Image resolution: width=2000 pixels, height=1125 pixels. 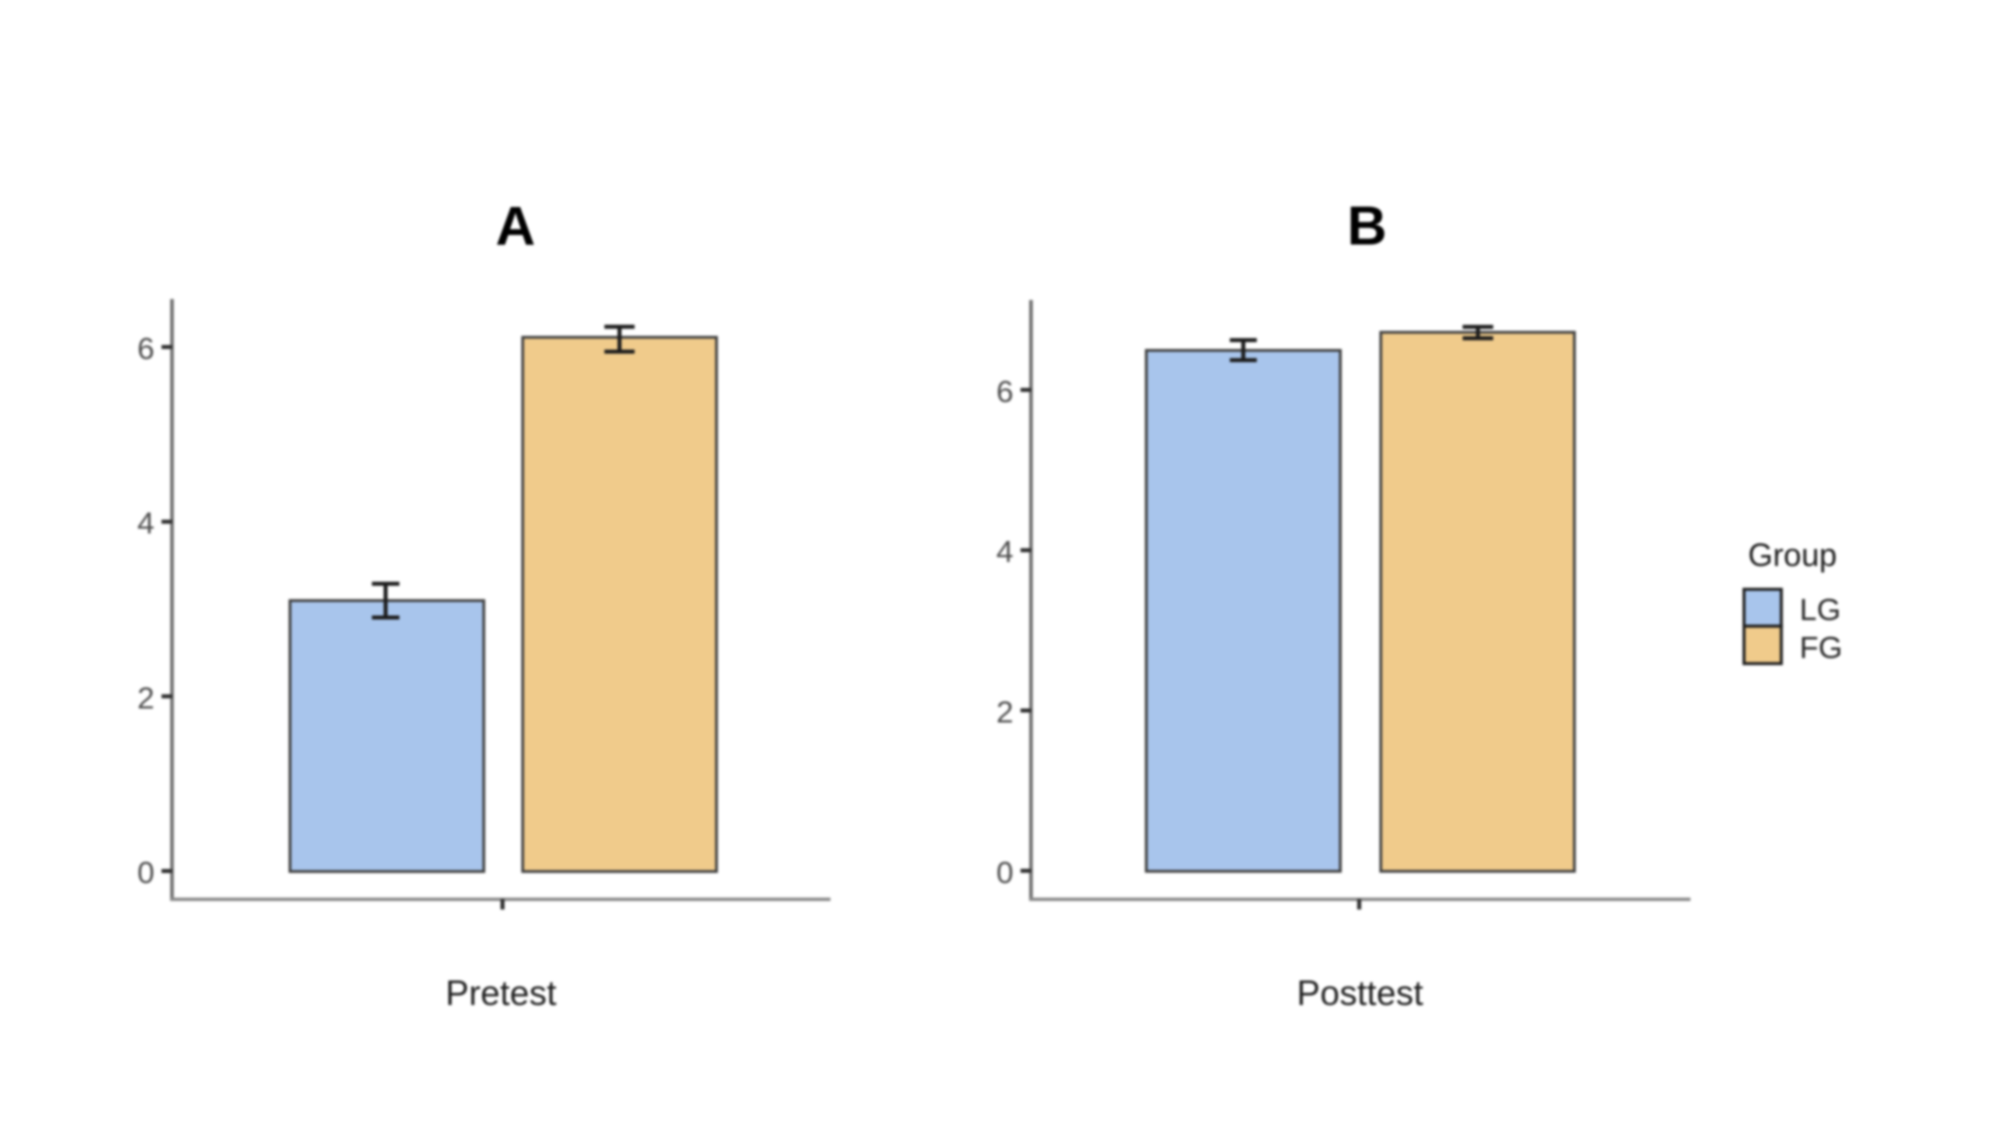 What do you see at coordinates (1360, 993) in the screenshot?
I see `svg-text: Posttest` at bounding box center [1360, 993].